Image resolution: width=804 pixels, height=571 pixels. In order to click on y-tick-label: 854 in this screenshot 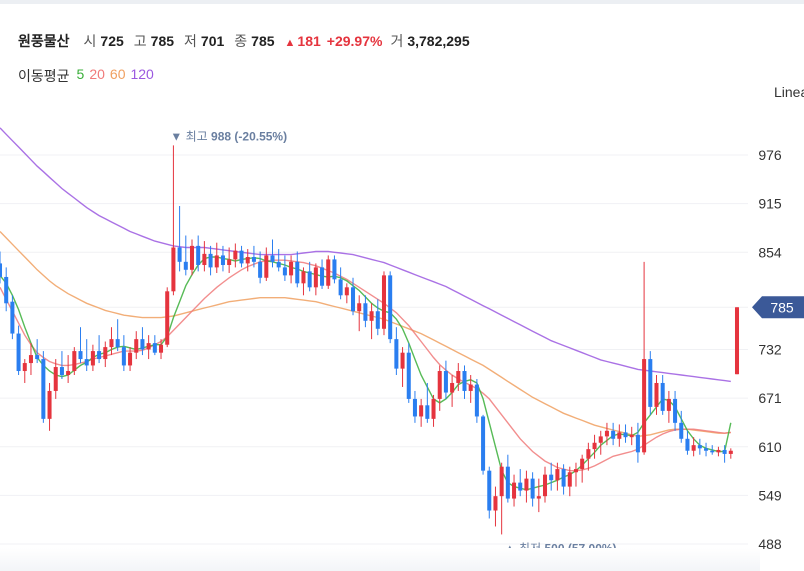, I will do `click(770, 252)`.